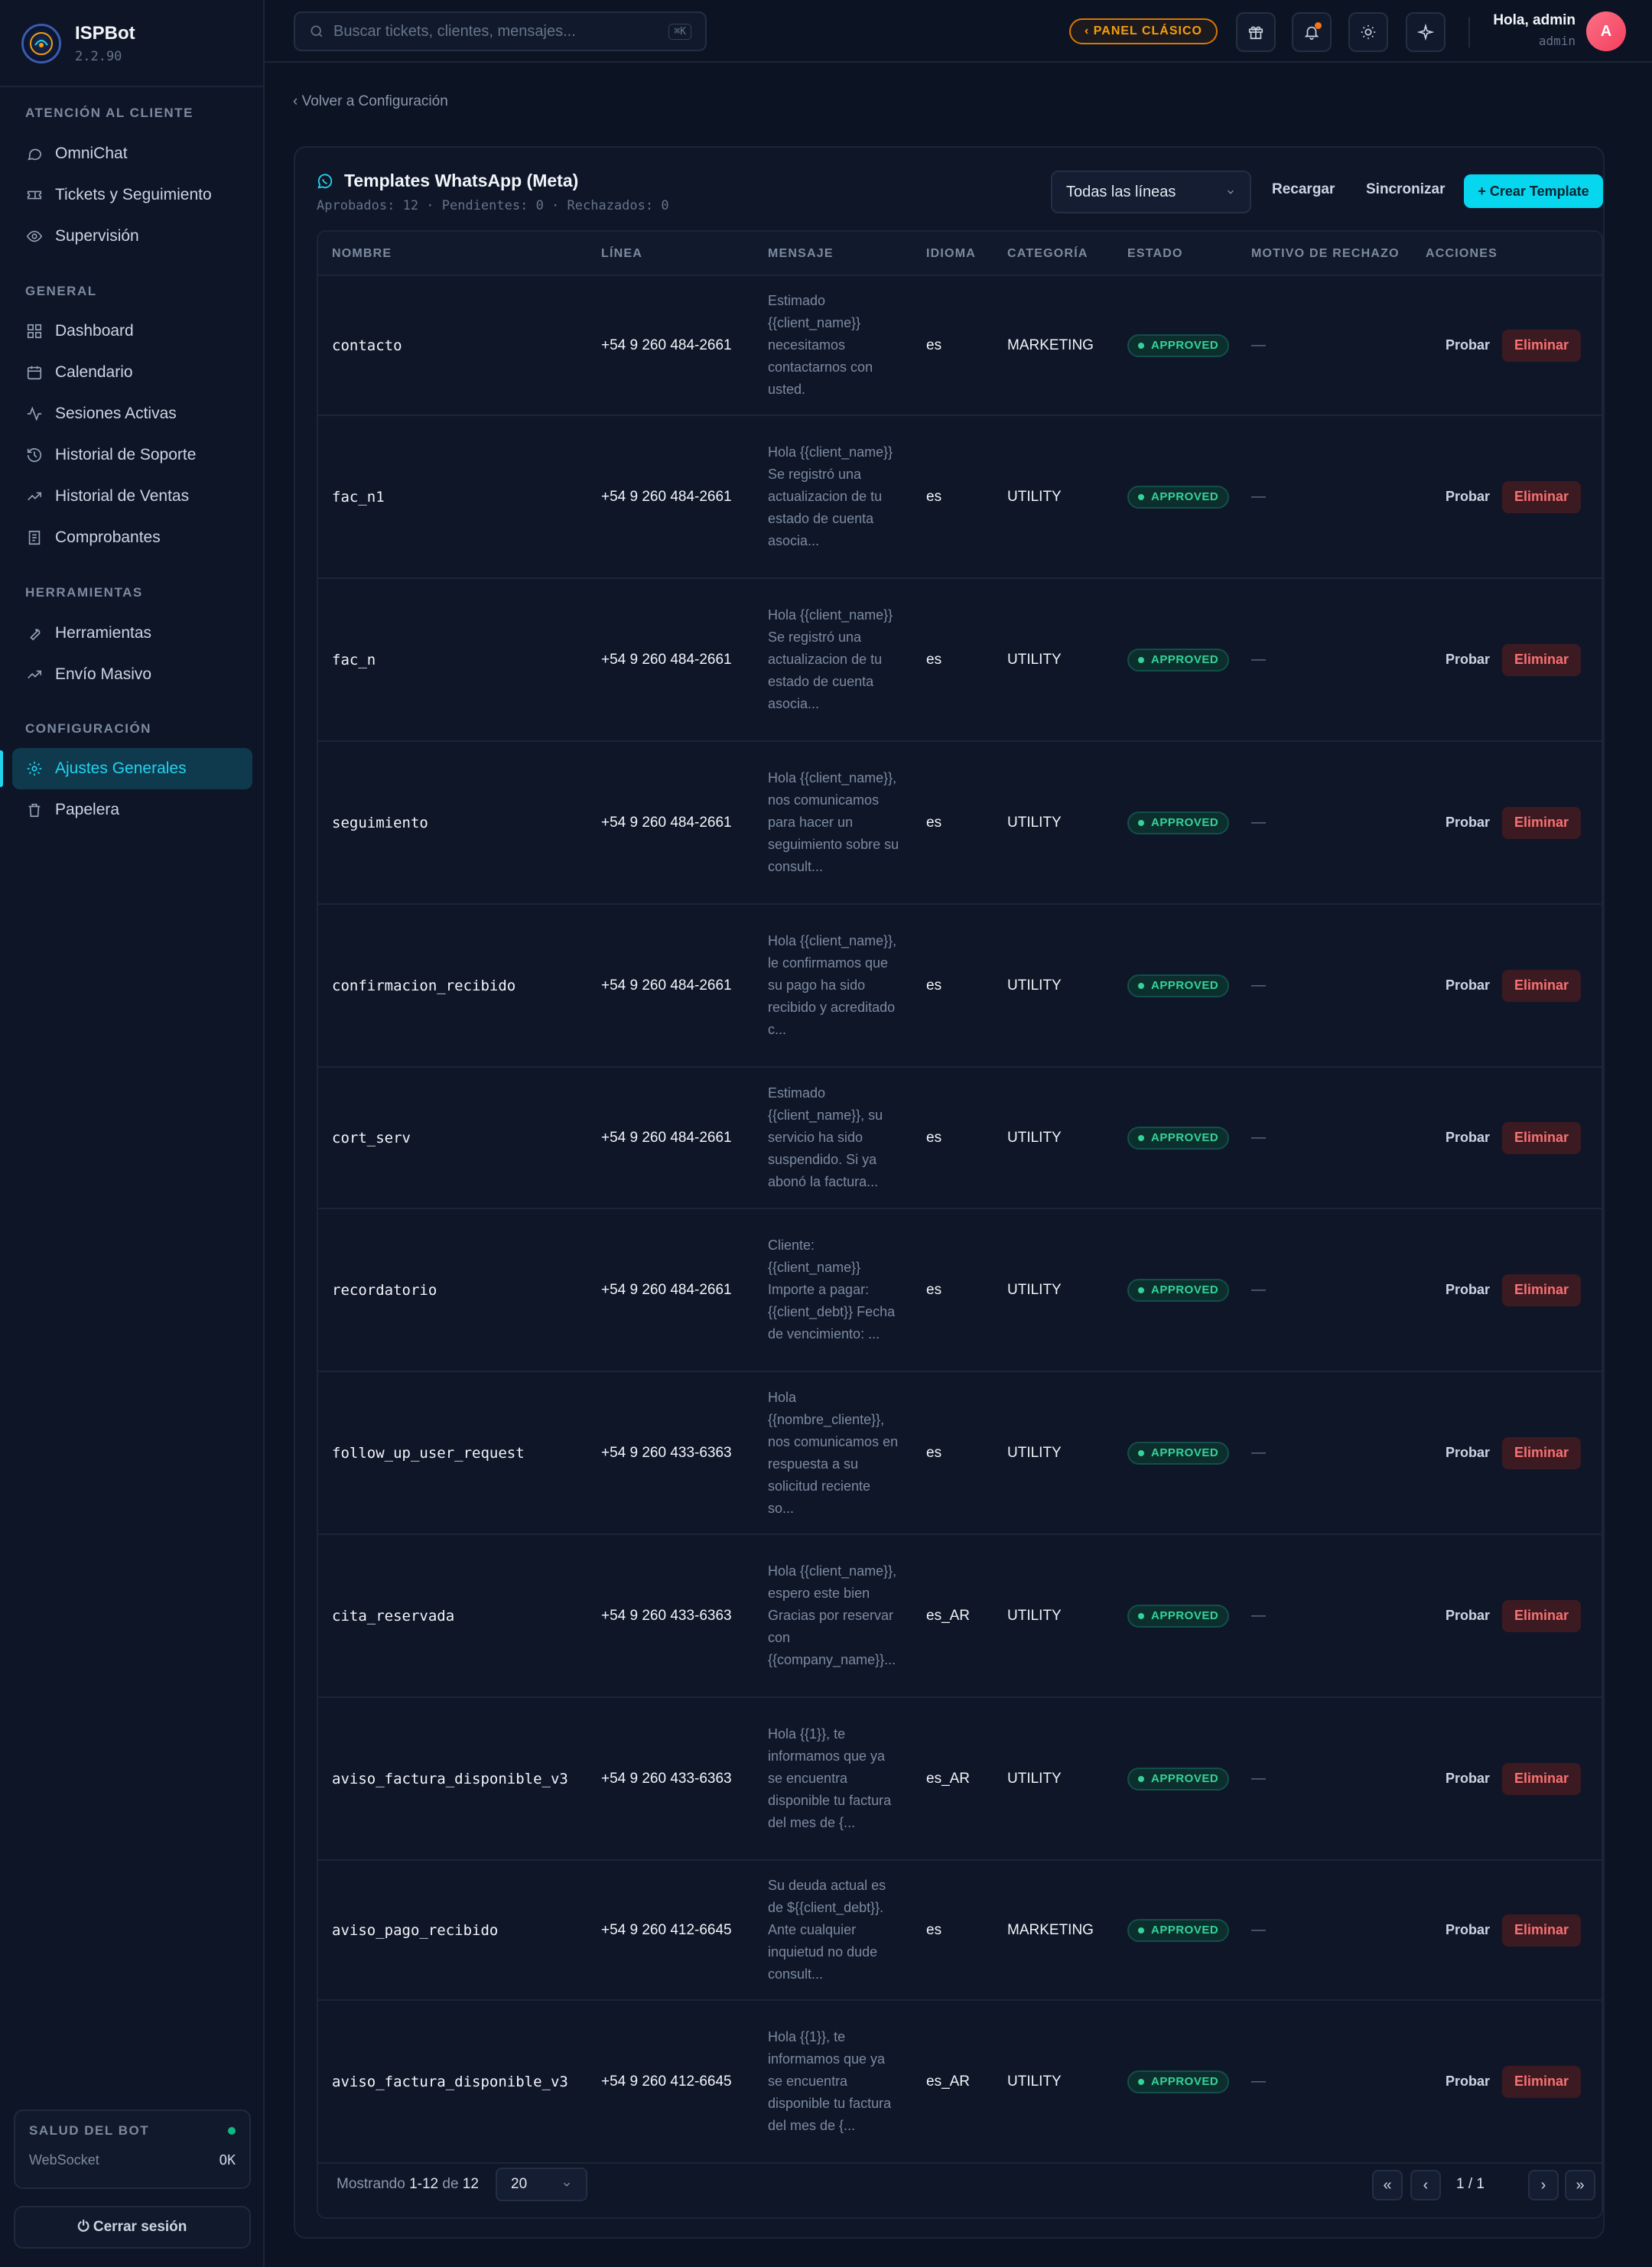  Describe the element at coordinates (41, 43) in the screenshot. I see `logo-icon` at that location.